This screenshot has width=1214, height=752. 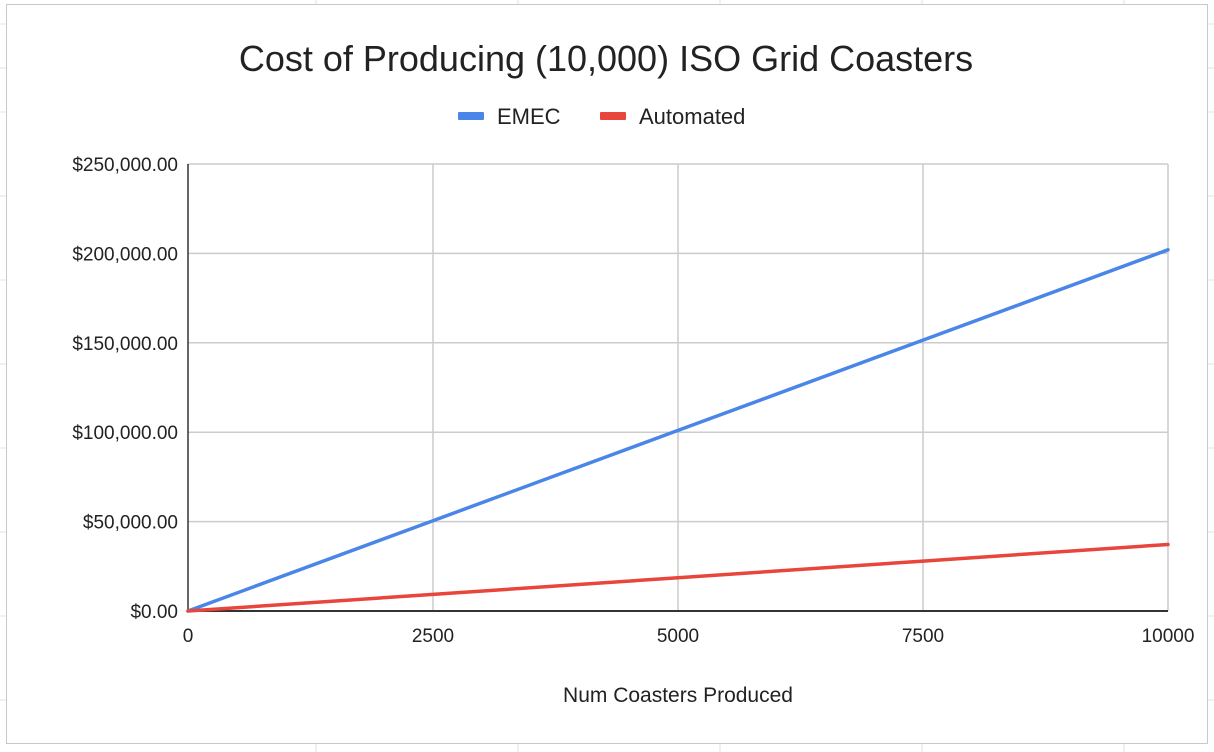 What do you see at coordinates (154, 612) in the screenshot?
I see `y-tick-label: $0.00` at bounding box center [154, 612].